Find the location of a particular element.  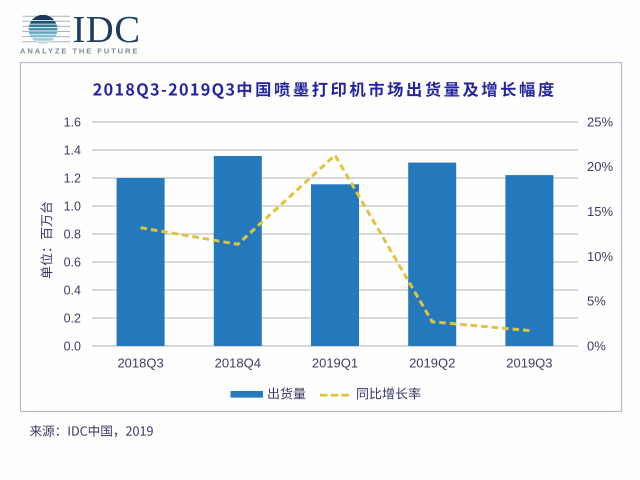

svg-text: 0% is located at coordinates (596, 345).